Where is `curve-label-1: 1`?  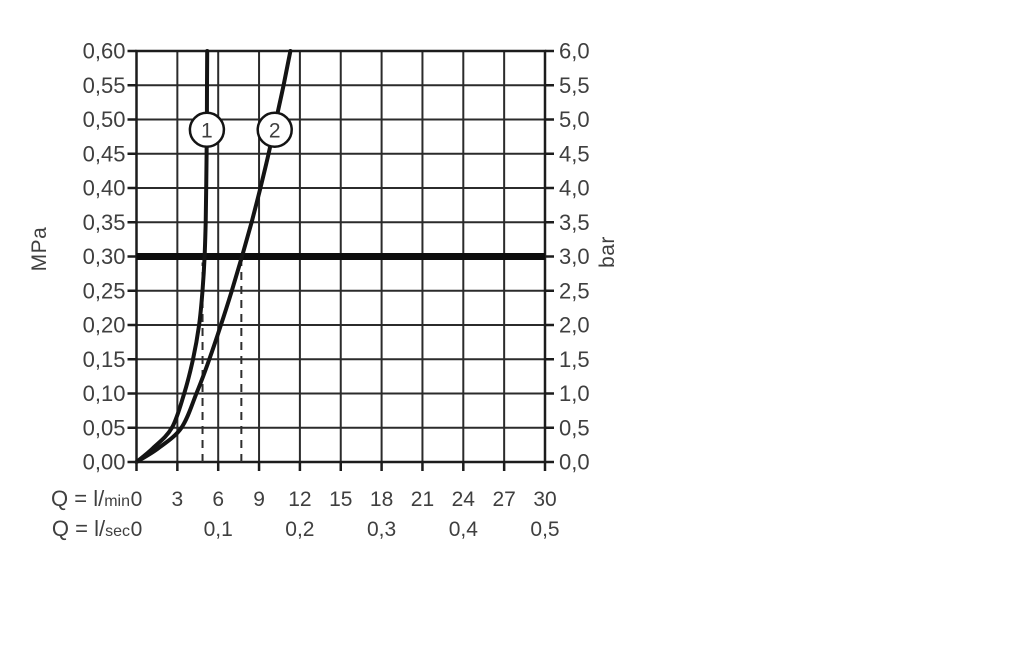 curve-label-1: 1 is located at coordinates (207, 130).